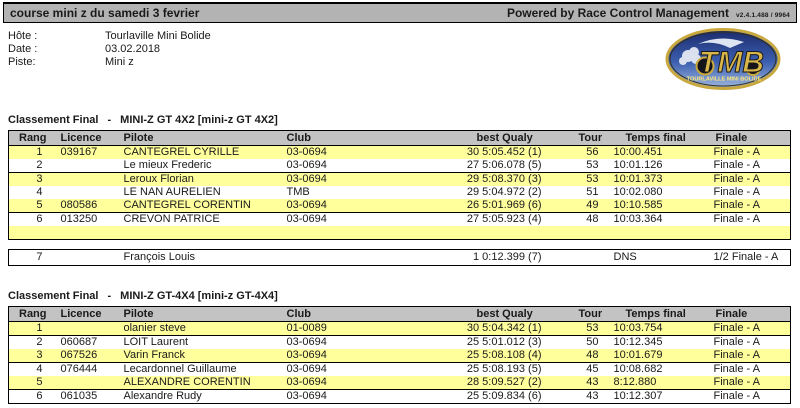  I want to click on cell-temps-final: 10:01.126, so click(657, 166).